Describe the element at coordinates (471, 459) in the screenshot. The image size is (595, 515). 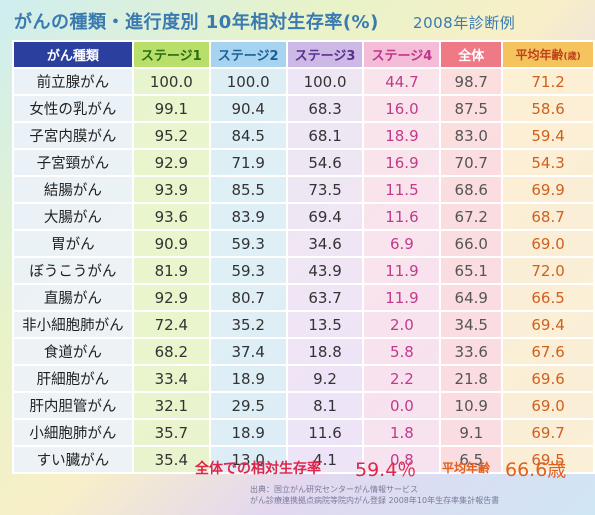
I see `cell-total: 6.5` at that location.